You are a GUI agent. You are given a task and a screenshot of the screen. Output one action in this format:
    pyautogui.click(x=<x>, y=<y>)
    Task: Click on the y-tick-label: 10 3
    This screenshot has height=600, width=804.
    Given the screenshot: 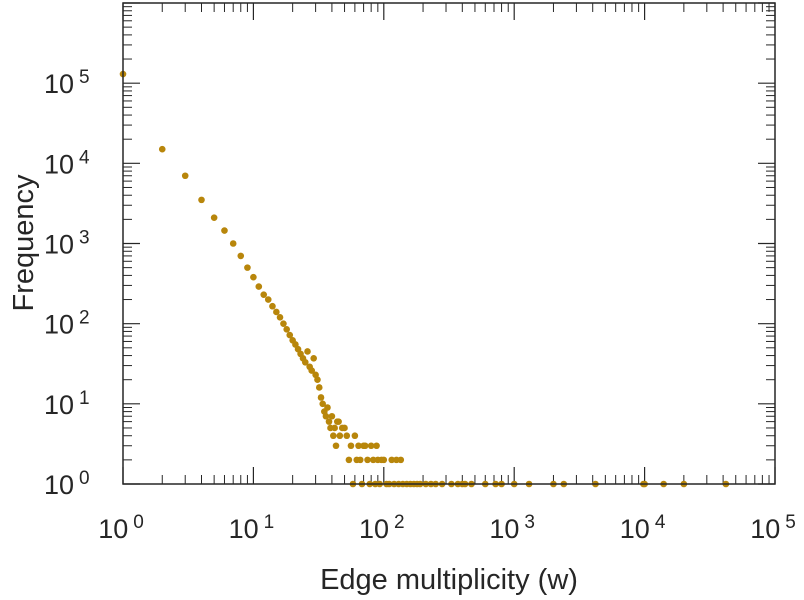 What is the action you would take?
    pyautogui.click(x=67, y=244)
    